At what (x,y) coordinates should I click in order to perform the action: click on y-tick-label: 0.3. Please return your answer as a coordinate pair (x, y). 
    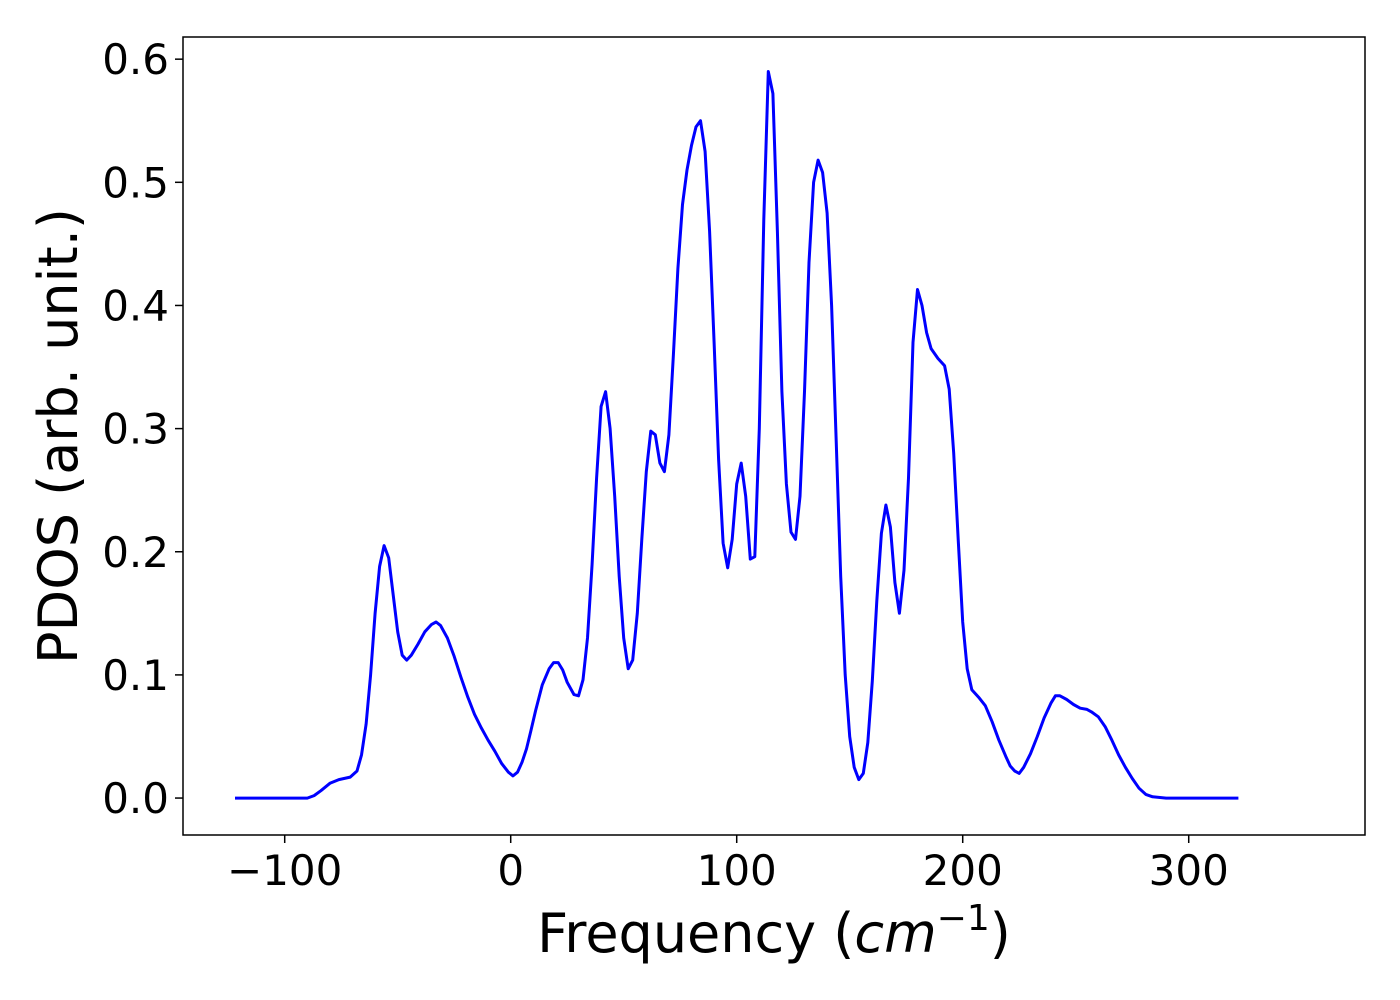
    Looking at the image, I should click on (135, 429).